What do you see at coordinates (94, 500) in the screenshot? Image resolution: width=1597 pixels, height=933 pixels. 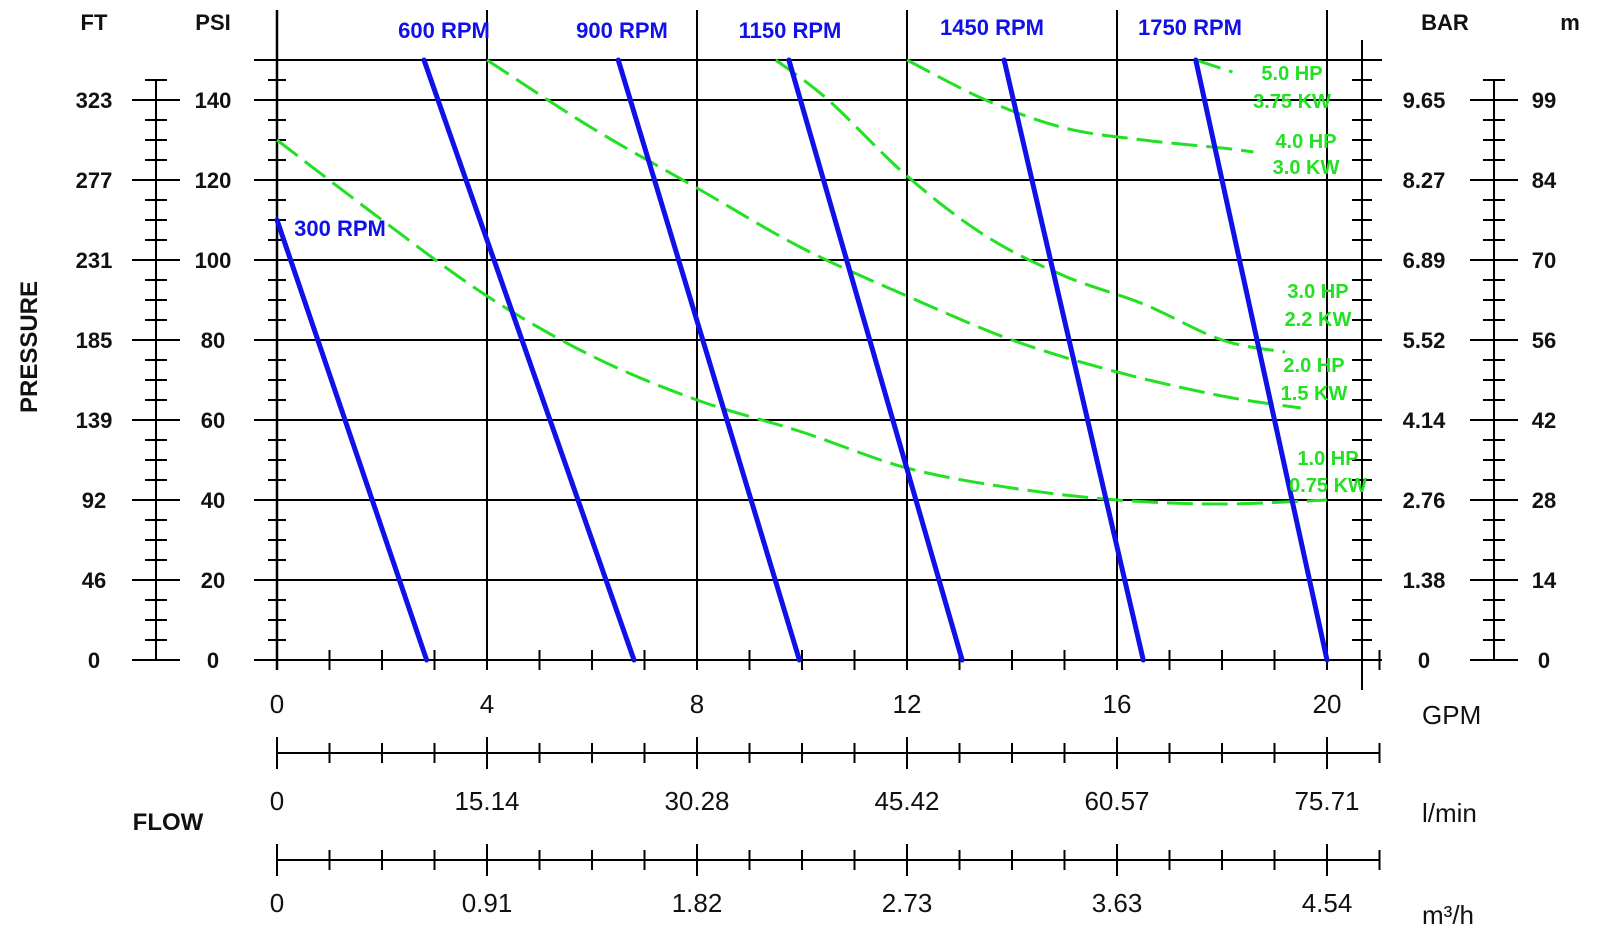 I see `ft-tick-label: 92` at bounding box center [94, 500].